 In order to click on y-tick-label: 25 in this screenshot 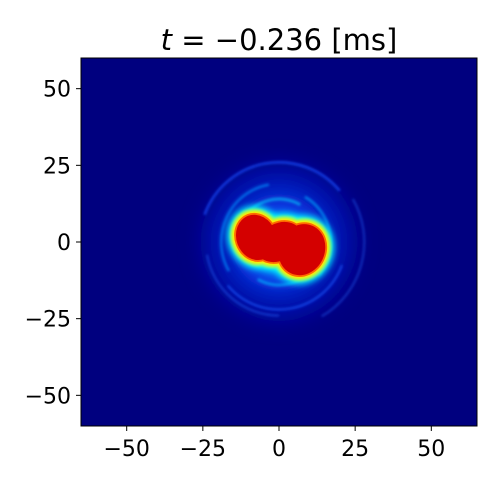, I will do `click(57, 166)`.